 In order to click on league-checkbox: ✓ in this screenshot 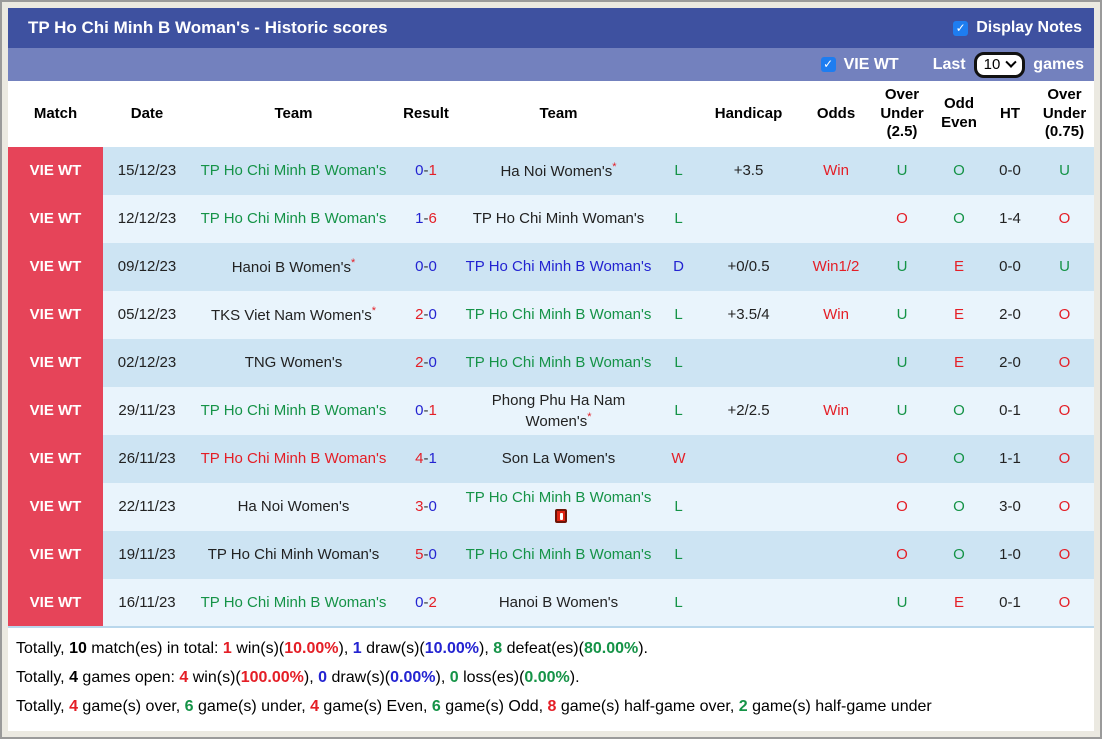, I will do `click(828, 64)`.